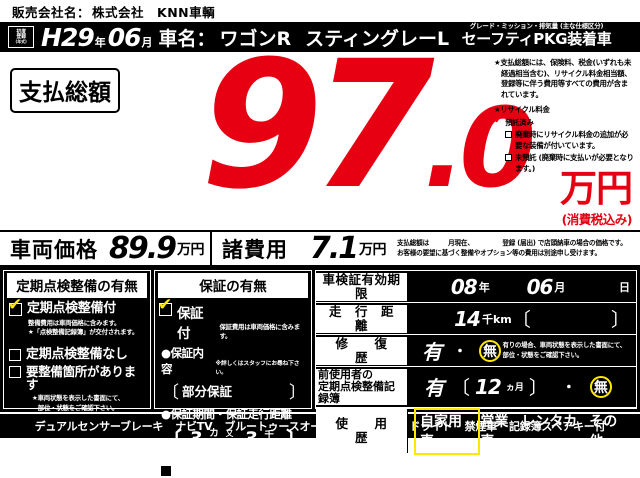 The width and height of the screenshot is (640, 478). What do you see at coordinates (373, 249) in the screenshot?
I see `fees-unit: 万円` at bounding box center [373, 249].